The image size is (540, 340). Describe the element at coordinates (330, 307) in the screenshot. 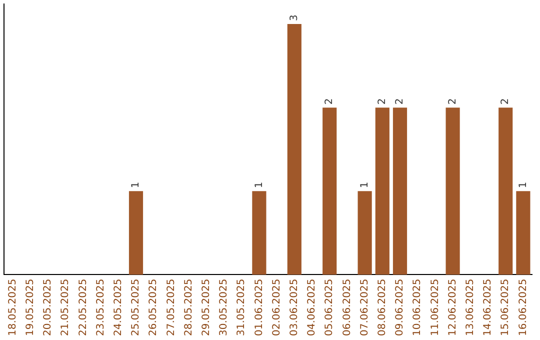

I see `x-tick-label: 05.06.2025` at that location.